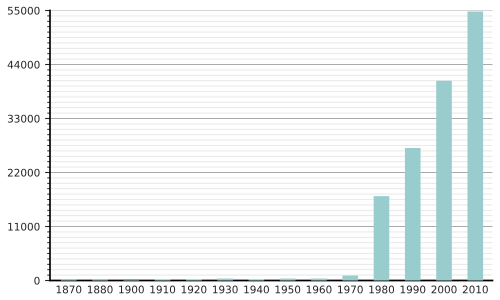 This screenshot has height=300, width=500. I want to click on y-tick-label: 44000, so click(24, 64).